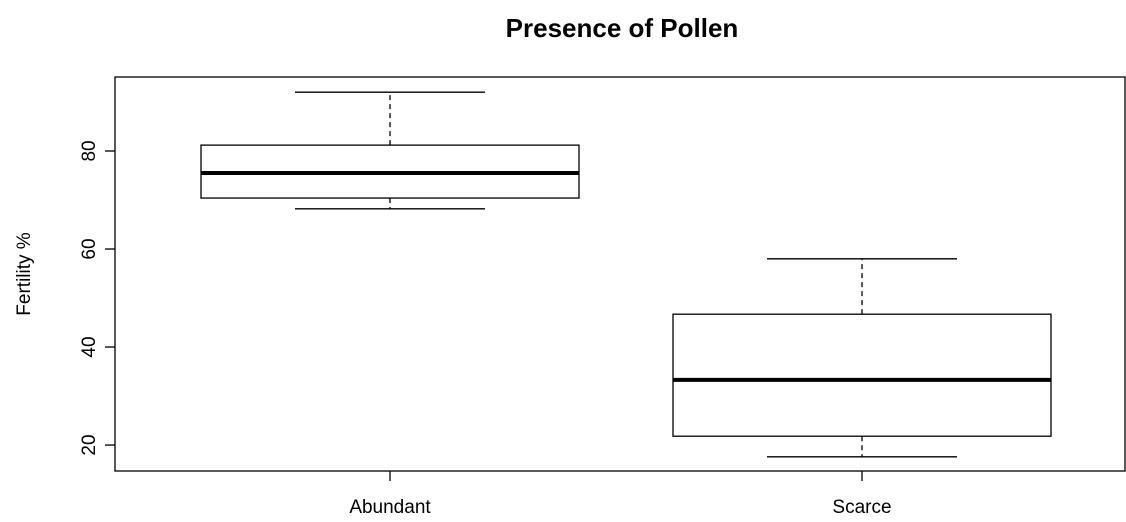 The width and height of the screenshot is (1126, 522). What do you see at coordinates (861, 507) in the screenshot?
I see `x-tick-label: Scarce` at bounding box center [861, 507].